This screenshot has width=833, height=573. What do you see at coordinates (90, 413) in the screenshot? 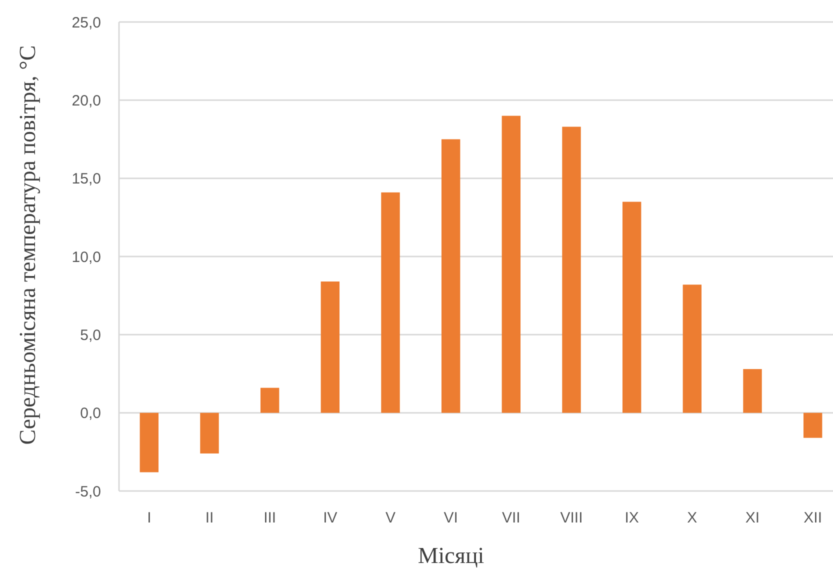
I see `y-tick-label: 0,0` at bounding box center [90, 413].